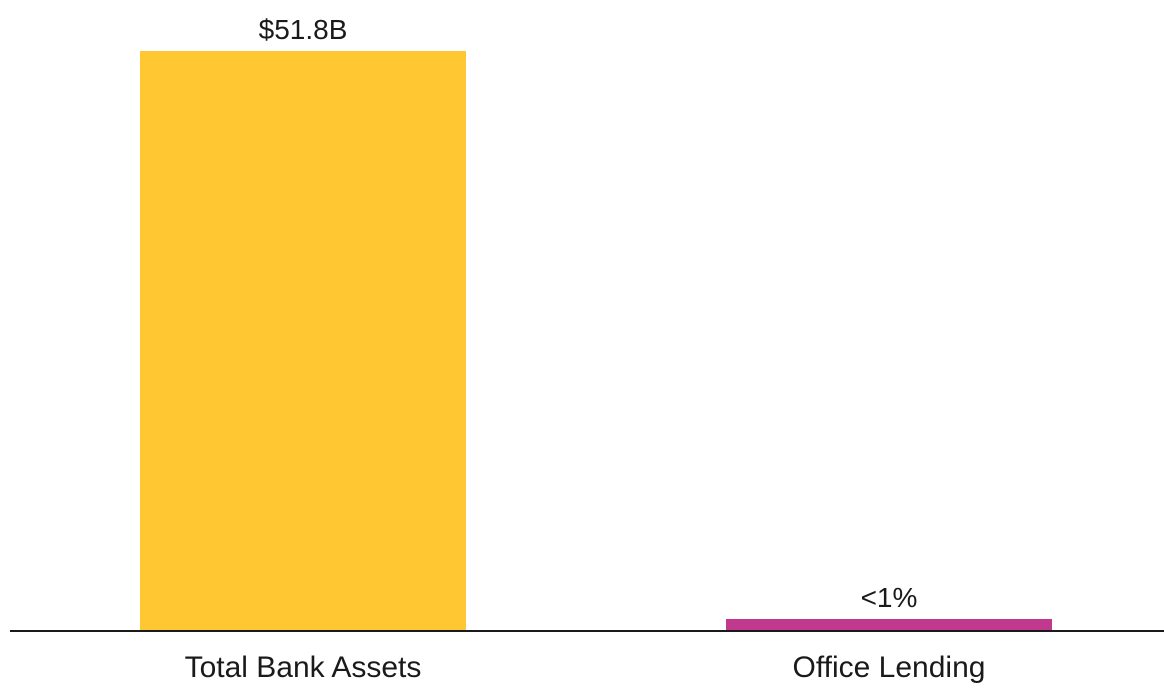  What do you see at coordinates (303, 667) in the screenshot?
I see `category-label-total-bank-assets: Total Bank Assets` at bounding box center [303, 667].